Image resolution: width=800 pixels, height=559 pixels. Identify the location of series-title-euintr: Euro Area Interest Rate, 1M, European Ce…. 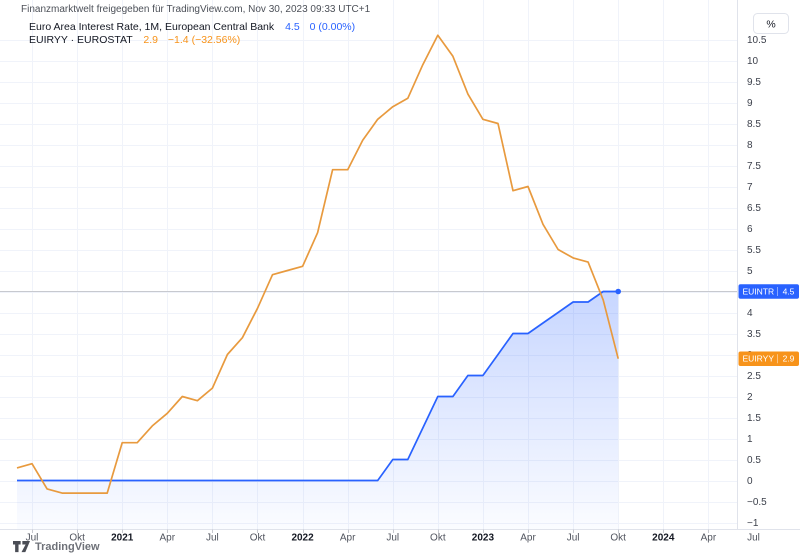
(152, 27).